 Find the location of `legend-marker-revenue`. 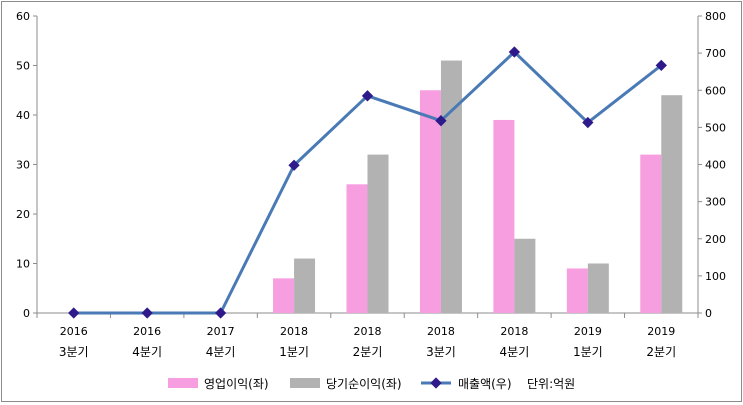

legend-marker-revenue is located at coordinates (436, 383).